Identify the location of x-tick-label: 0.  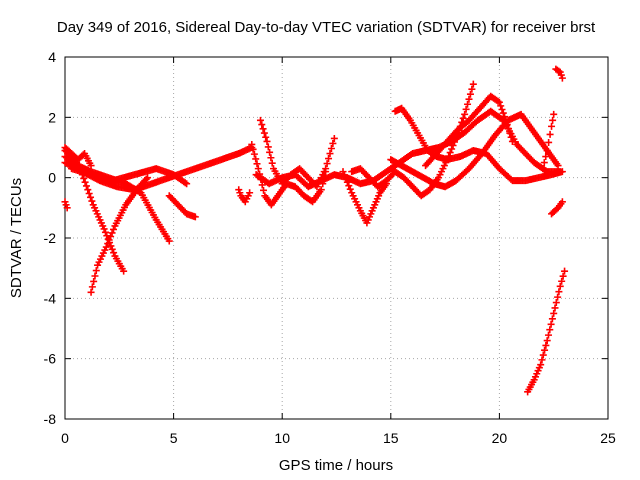
(65, 438).